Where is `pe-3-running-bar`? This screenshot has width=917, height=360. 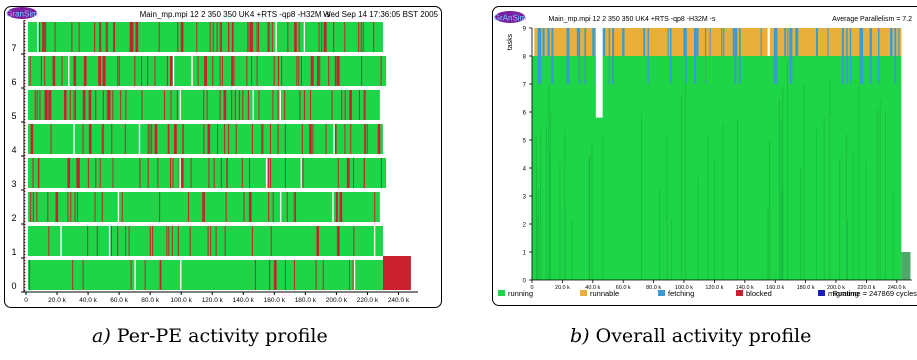 pe-3-running-bar is located at coordinates (207, 173).